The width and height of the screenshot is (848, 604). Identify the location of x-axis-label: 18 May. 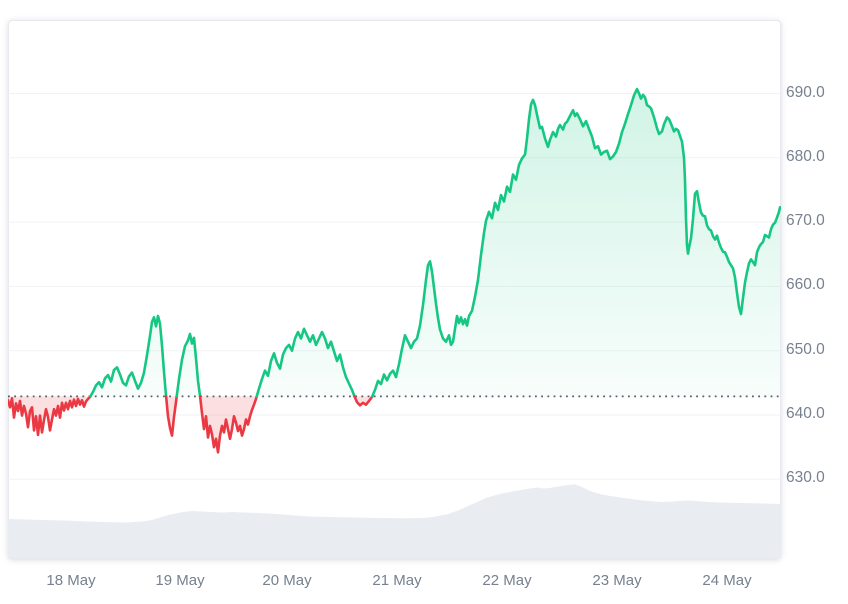
(71, 580).